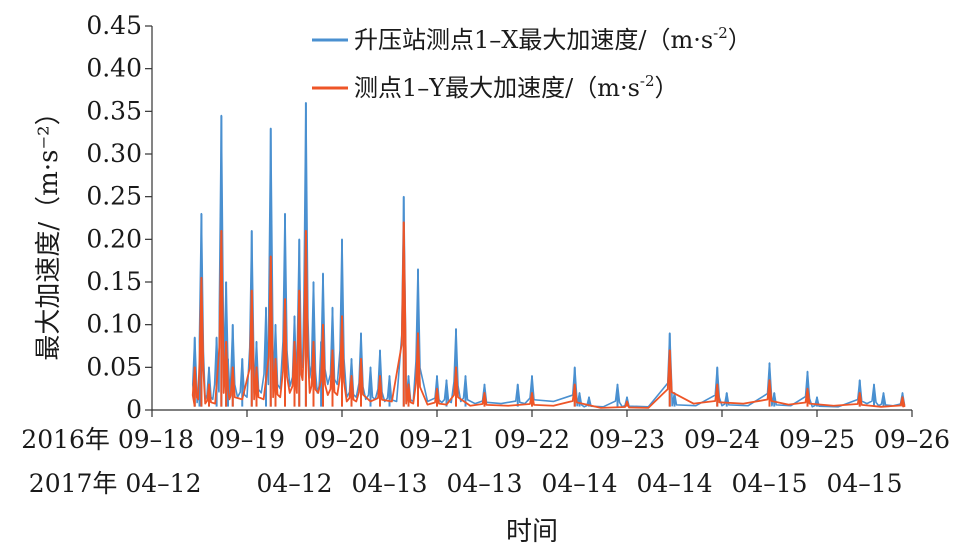 The width and height of the screenshot is (965, 554). What do you see at coordinates (114, 238) in the screenshot?
I see `y-tick-label: 0.20` at bounding box center [114, 238].